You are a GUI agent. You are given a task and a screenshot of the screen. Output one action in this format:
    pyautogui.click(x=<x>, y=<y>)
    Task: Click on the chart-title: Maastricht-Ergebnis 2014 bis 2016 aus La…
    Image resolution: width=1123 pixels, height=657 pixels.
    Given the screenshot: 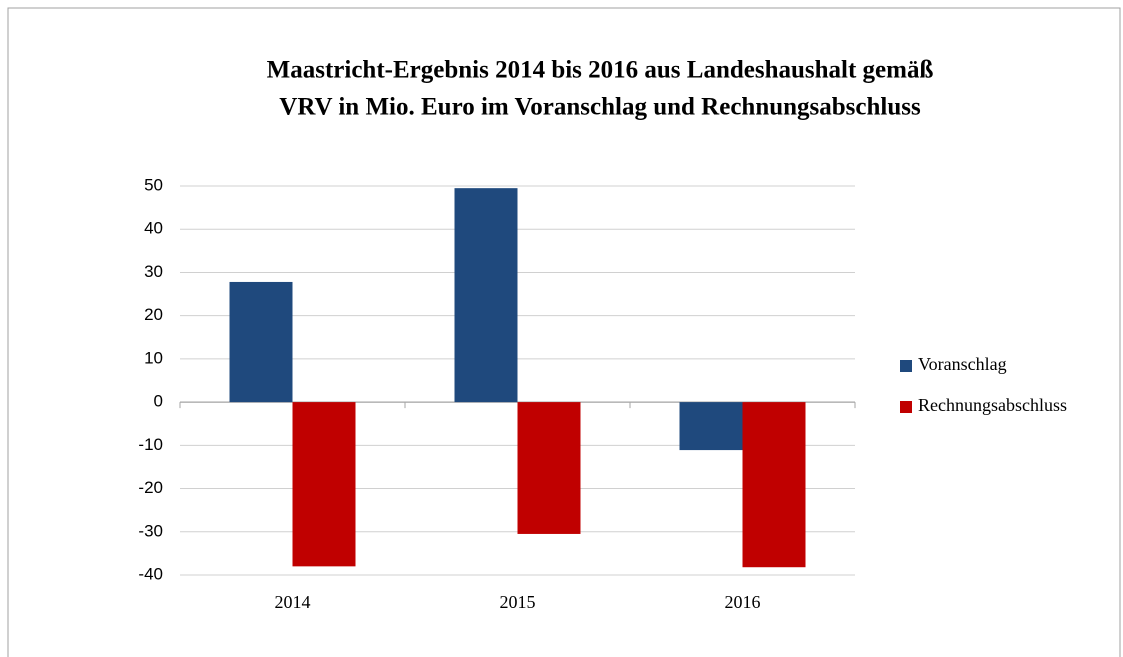 What is the action you would take?
    pyautogui.click(x=600, y=70)
    